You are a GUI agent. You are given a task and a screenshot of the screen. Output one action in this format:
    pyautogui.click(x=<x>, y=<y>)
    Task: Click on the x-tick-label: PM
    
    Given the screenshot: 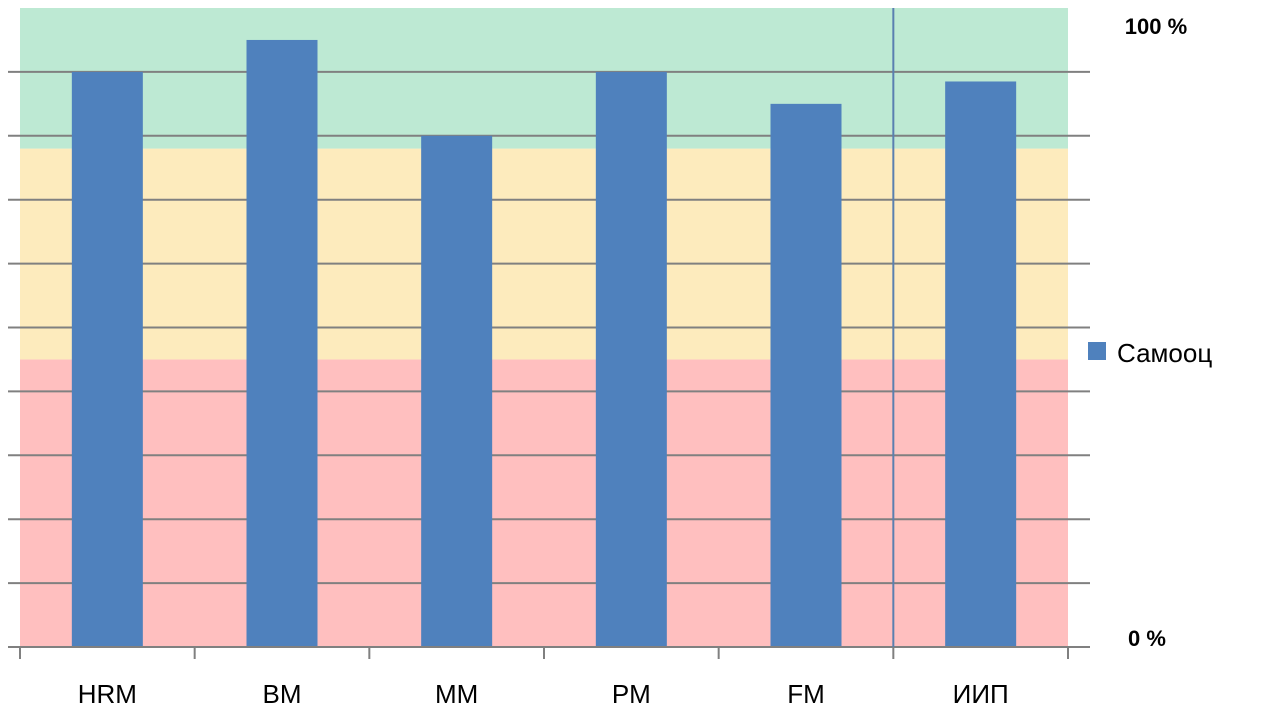 What is the action you would take?
    pyautogui.click(x=631, y=694)
    